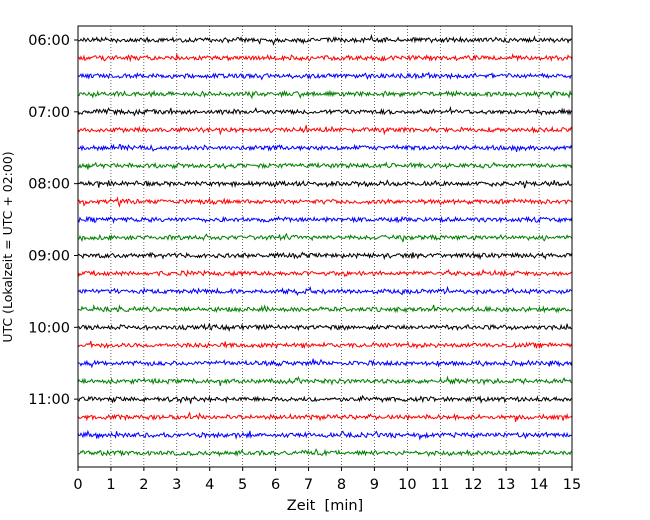  I want to click on y-tick-label: 11:00, so click(49, 400).